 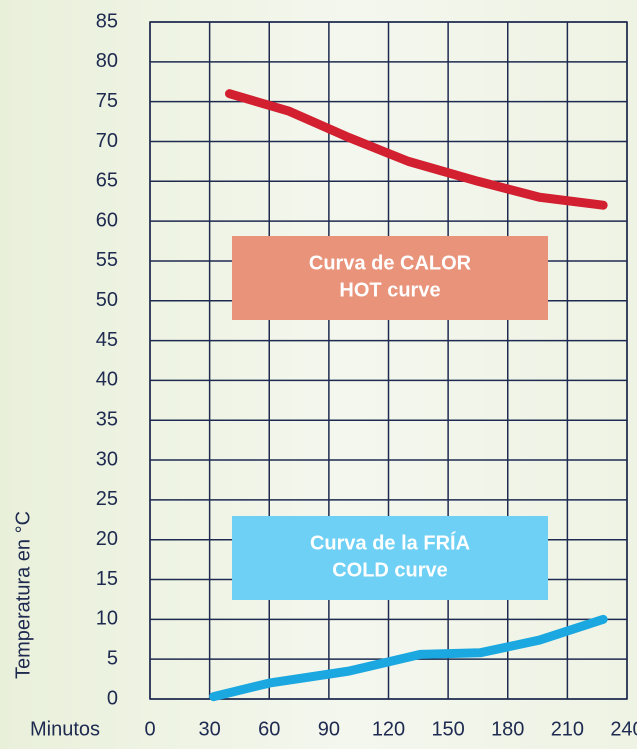 I want to click on y-tick-label: 5, so click(x=112, y=658).